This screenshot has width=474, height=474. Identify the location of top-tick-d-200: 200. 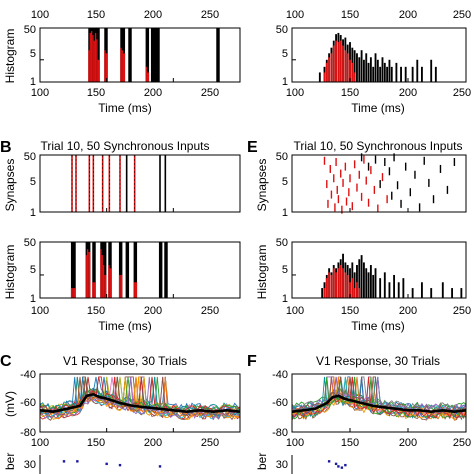
(408, 15).